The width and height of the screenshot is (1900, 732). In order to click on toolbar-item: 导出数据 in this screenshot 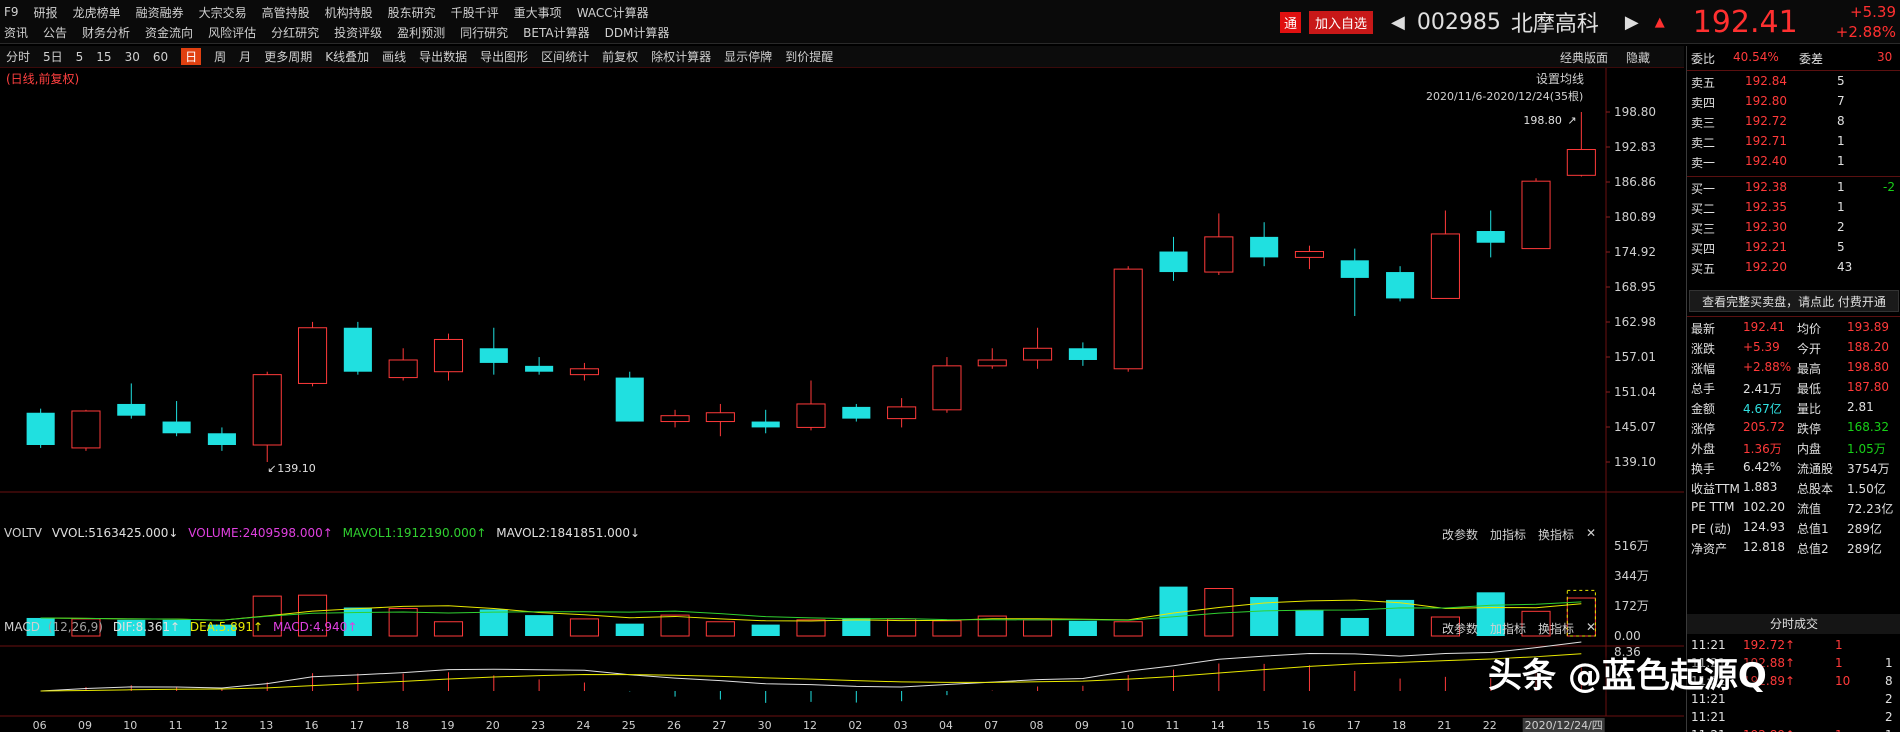, I will do `click(443, 57)`.